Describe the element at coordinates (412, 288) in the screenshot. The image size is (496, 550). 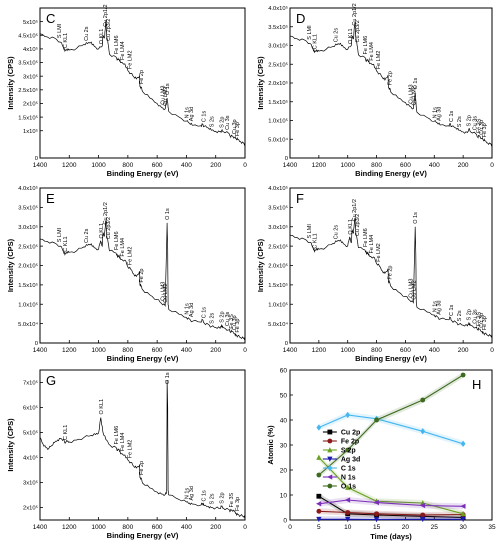
I see `peak-label: Cu LM3` at that location.